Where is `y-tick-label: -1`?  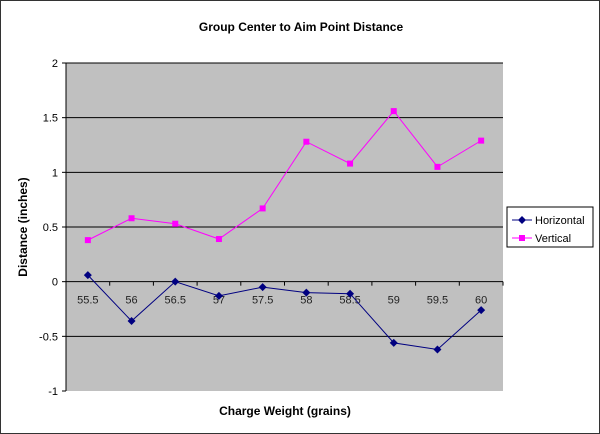 y-tick-label: -1 is located at coordinates (53, 392).